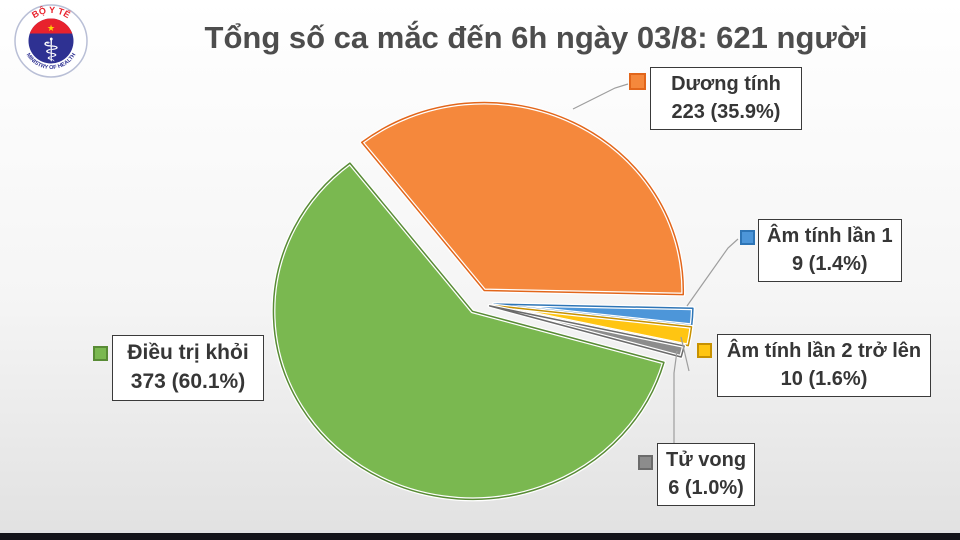  Describe the element at coordinates (637, 81) in the screenshot. I see `legend-swatch-duong-tinh` at that location.